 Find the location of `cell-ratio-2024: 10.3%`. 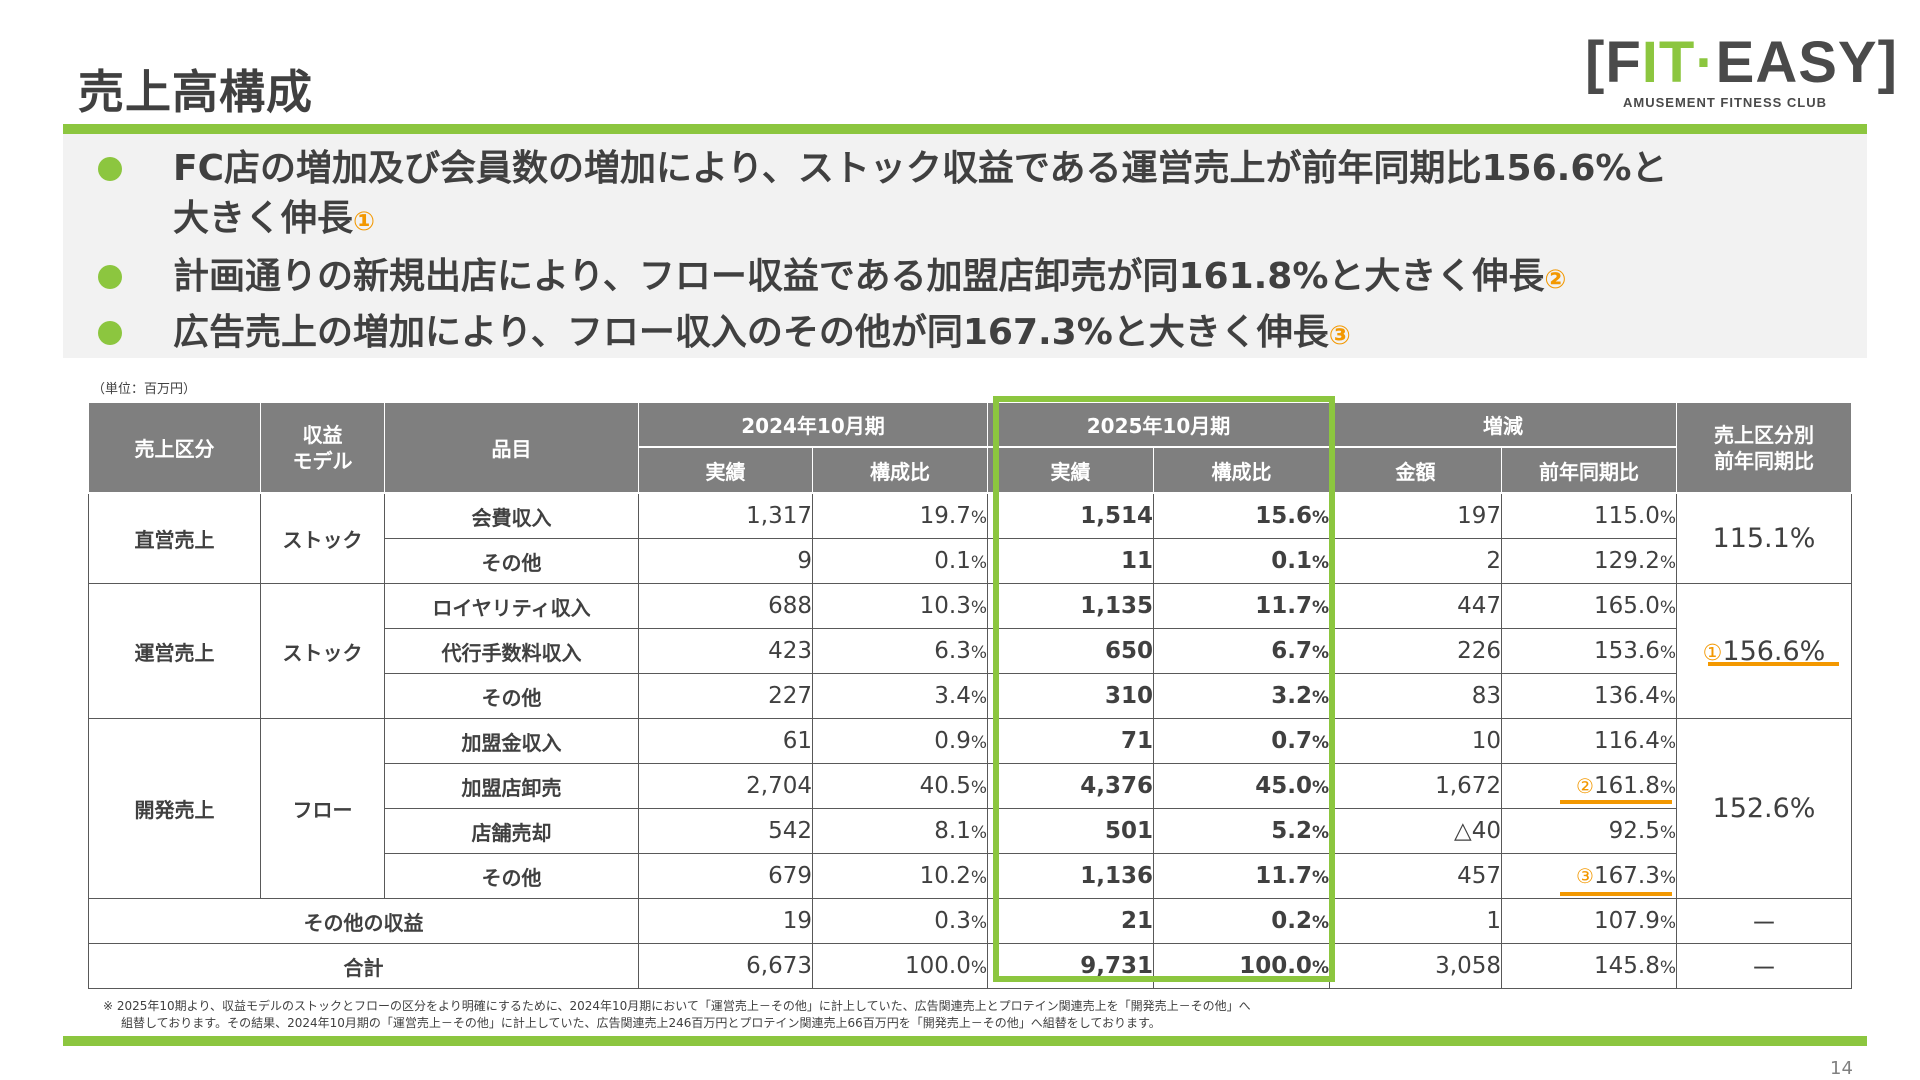

cell-ratio-2024: 10.3% is located at coordinates (900, 606).